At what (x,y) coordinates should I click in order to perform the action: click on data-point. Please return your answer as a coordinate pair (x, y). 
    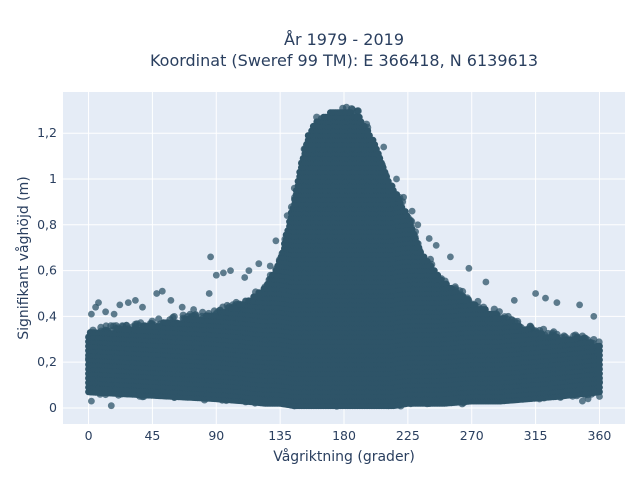
    Looking at the image, I should click on (358, 111).